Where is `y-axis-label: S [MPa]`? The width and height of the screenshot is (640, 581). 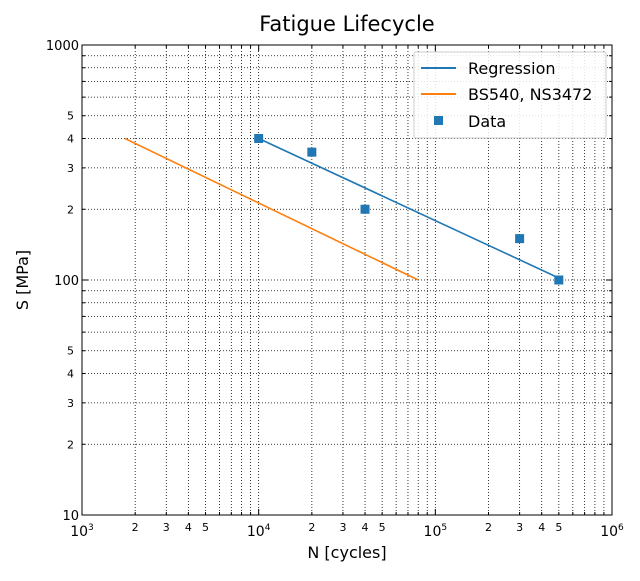
y-axis-label: S [MPa] is located at coordinates (22, 280).